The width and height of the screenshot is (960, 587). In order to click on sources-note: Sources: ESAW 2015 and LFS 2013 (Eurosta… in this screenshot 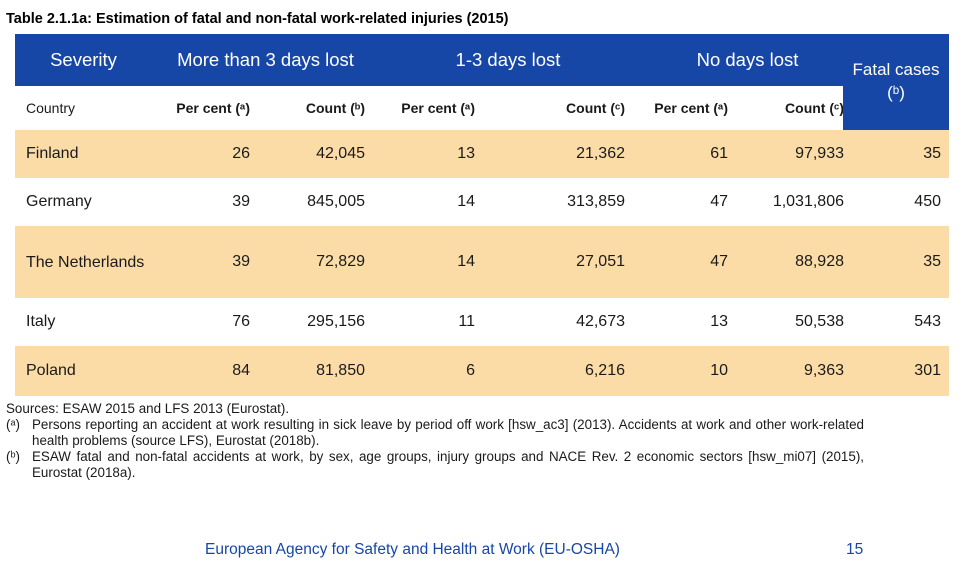, I will do `click(148, 408)`.